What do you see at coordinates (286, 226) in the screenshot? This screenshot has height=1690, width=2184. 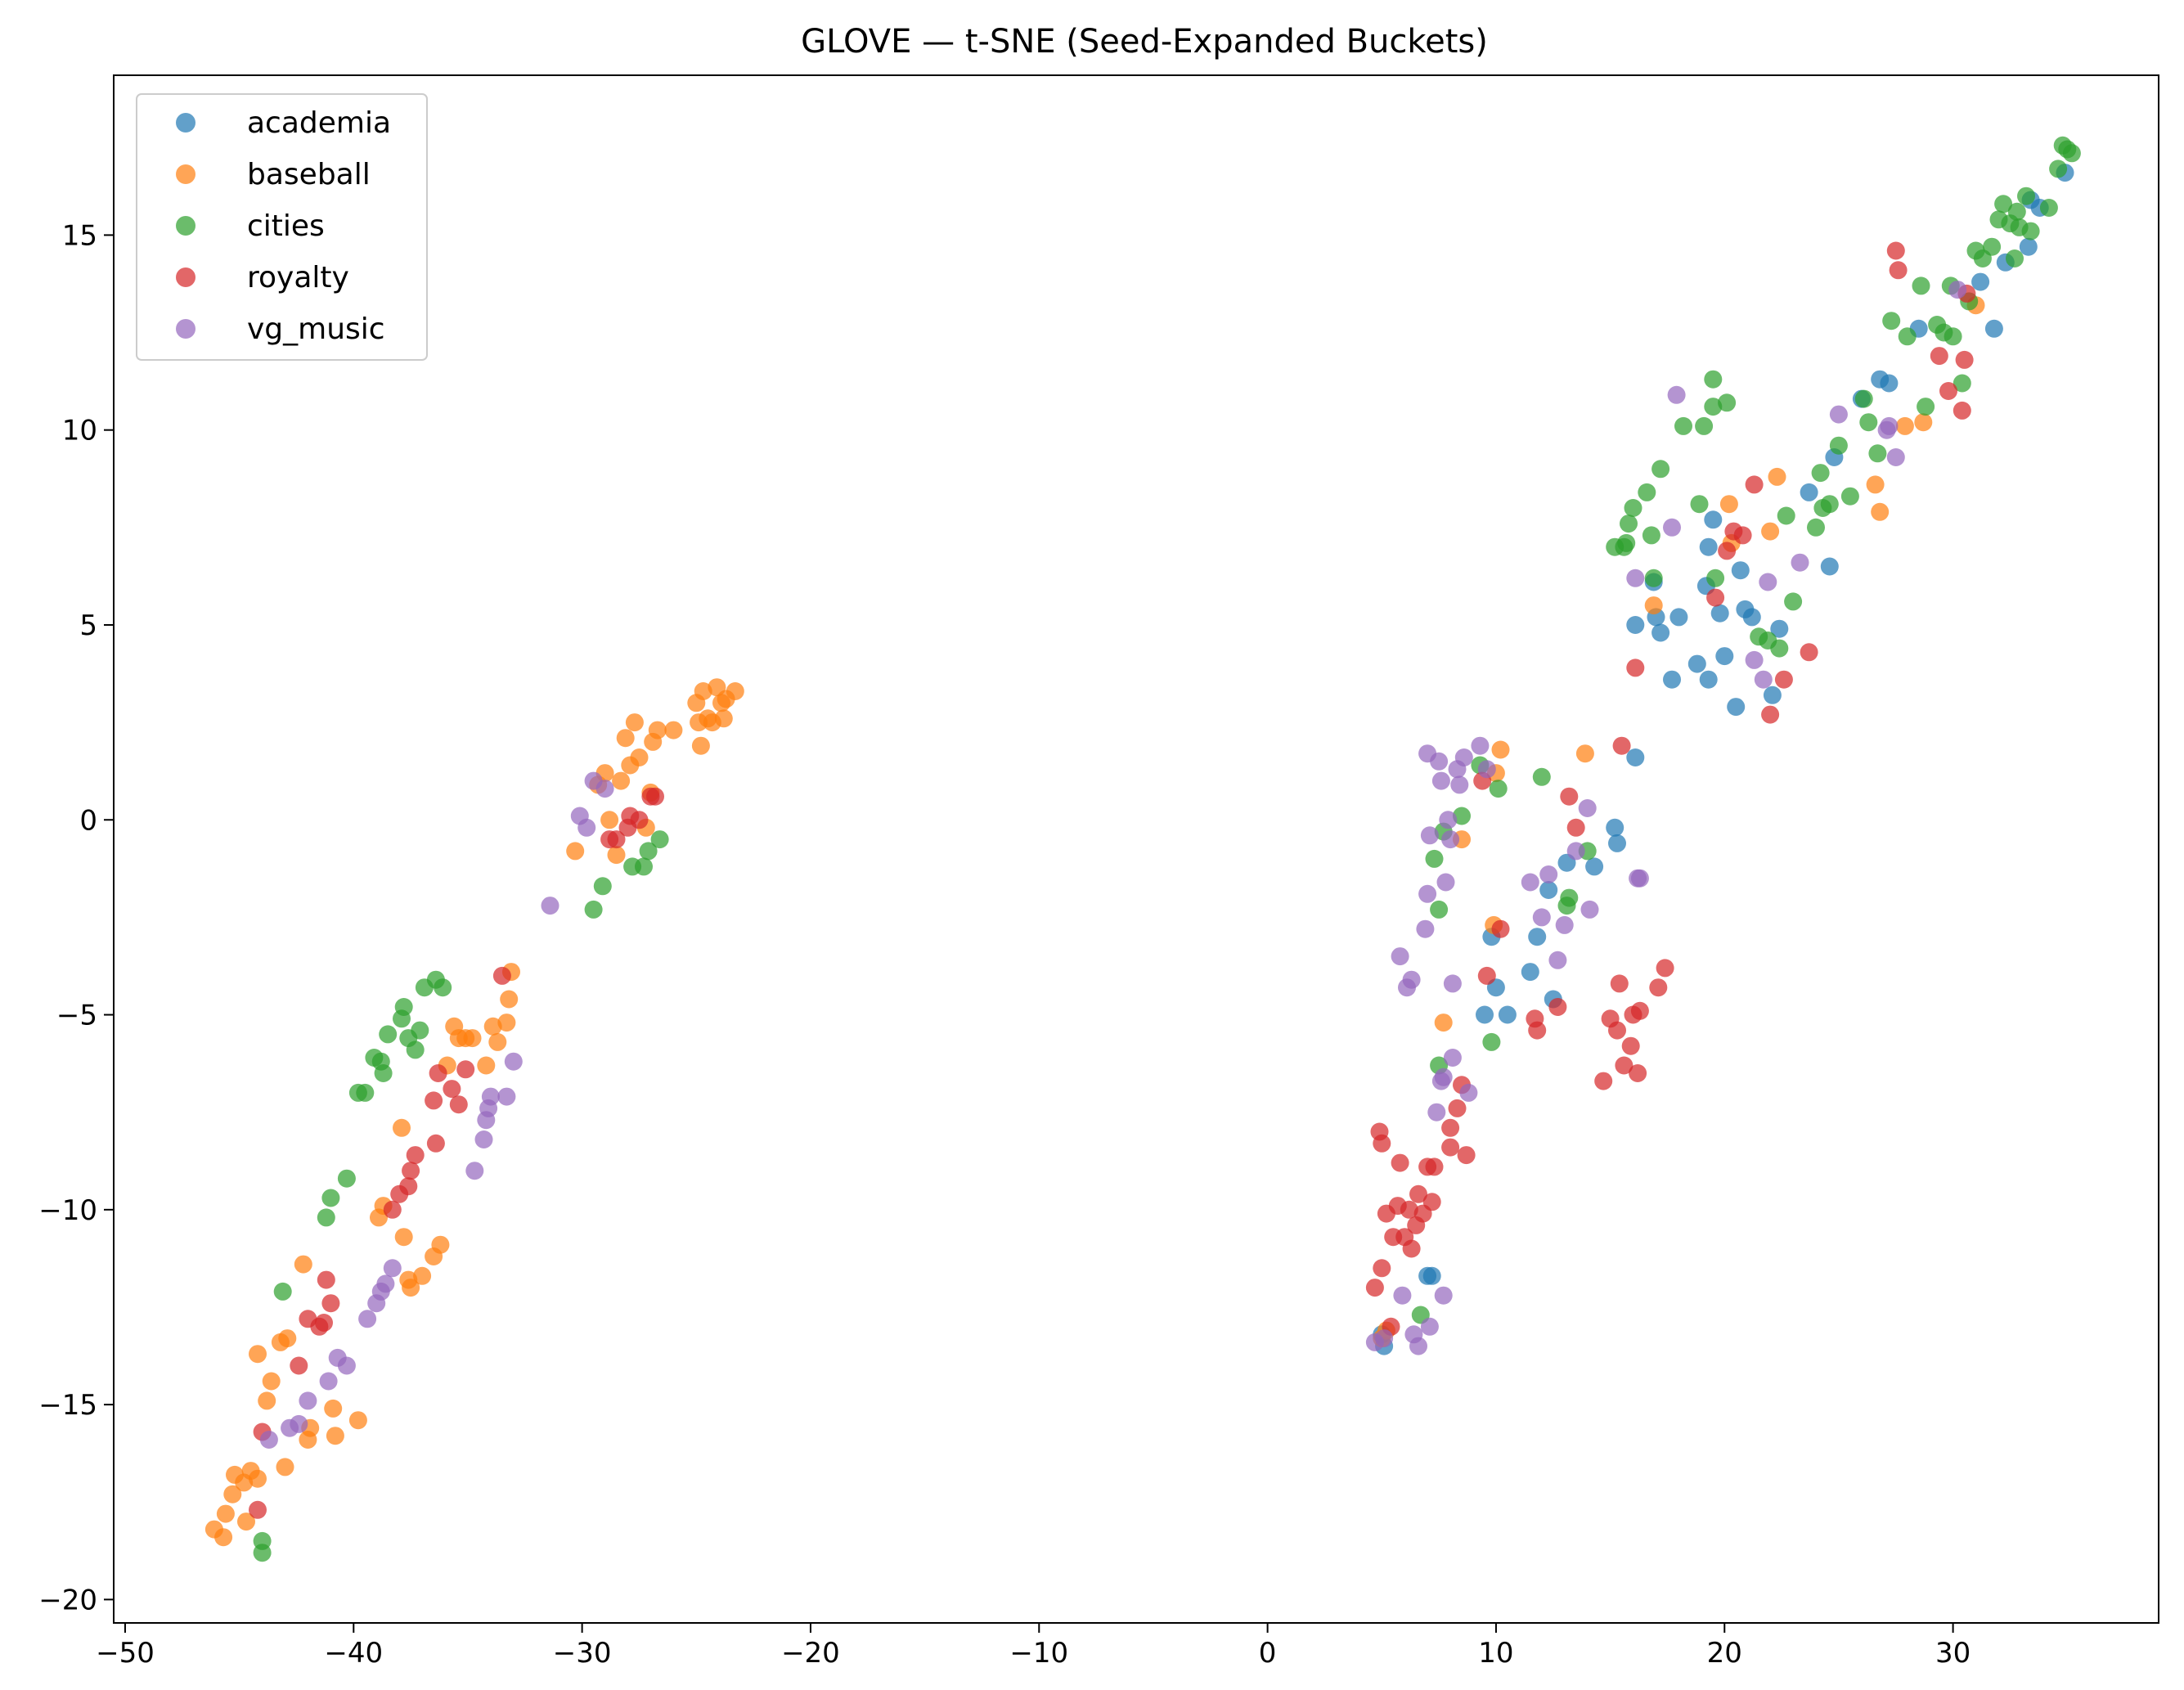 I see `legend-label: cities` at bounding box center [286, 226].